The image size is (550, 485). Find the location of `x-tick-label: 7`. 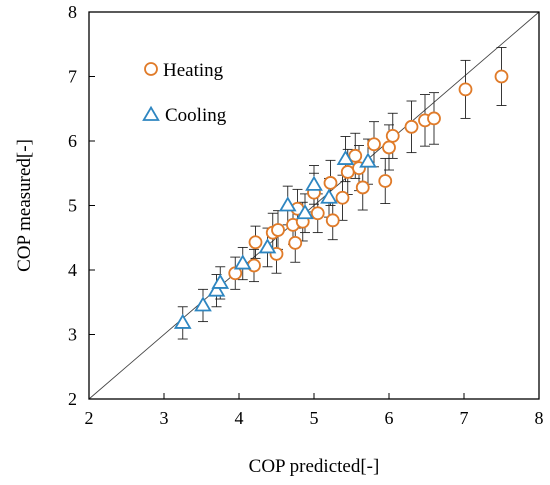

x-tick-label: 7 is located at coordinates (464, 418).